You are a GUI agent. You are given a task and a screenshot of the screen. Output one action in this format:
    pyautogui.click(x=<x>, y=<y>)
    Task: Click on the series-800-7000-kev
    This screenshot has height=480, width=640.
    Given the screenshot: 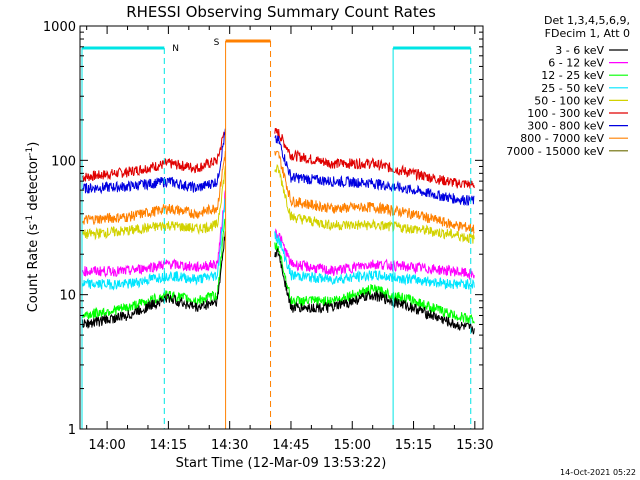 What is the action you would take?
    pyautogui.click(x=278, y=192)
    